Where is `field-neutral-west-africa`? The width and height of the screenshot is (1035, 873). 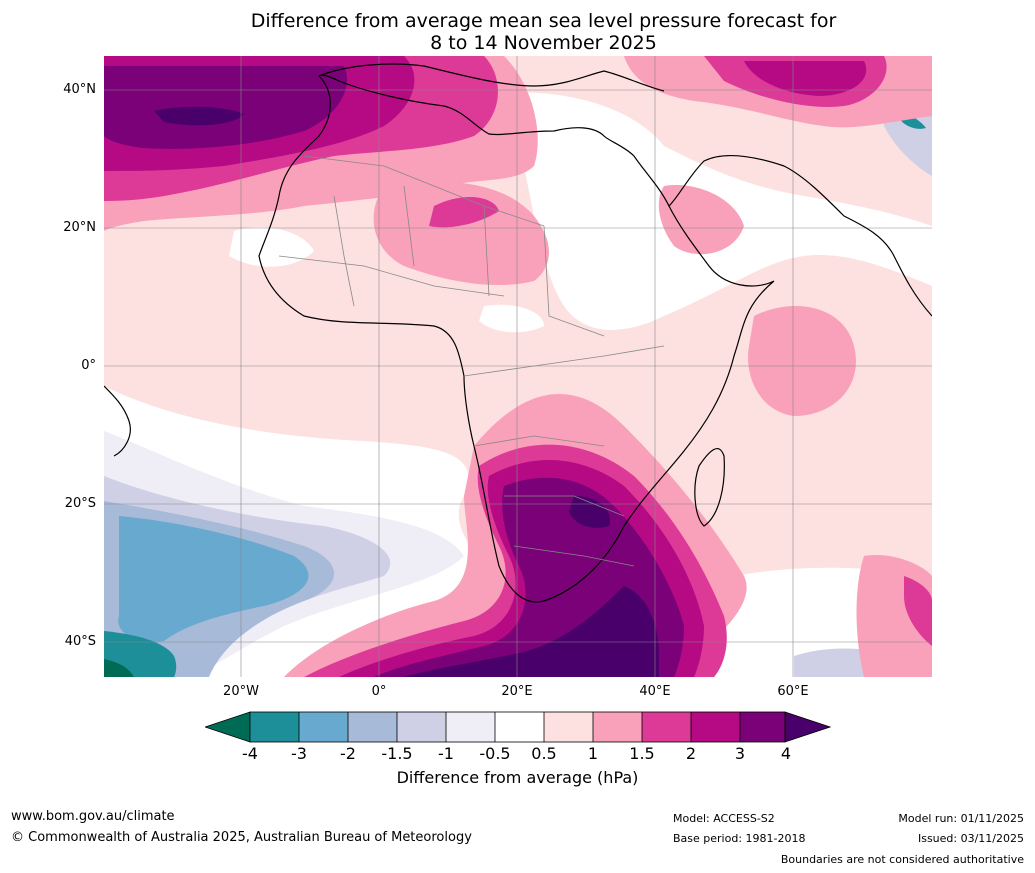 field-neutral-west-africa is located at coordinates (271, 247).